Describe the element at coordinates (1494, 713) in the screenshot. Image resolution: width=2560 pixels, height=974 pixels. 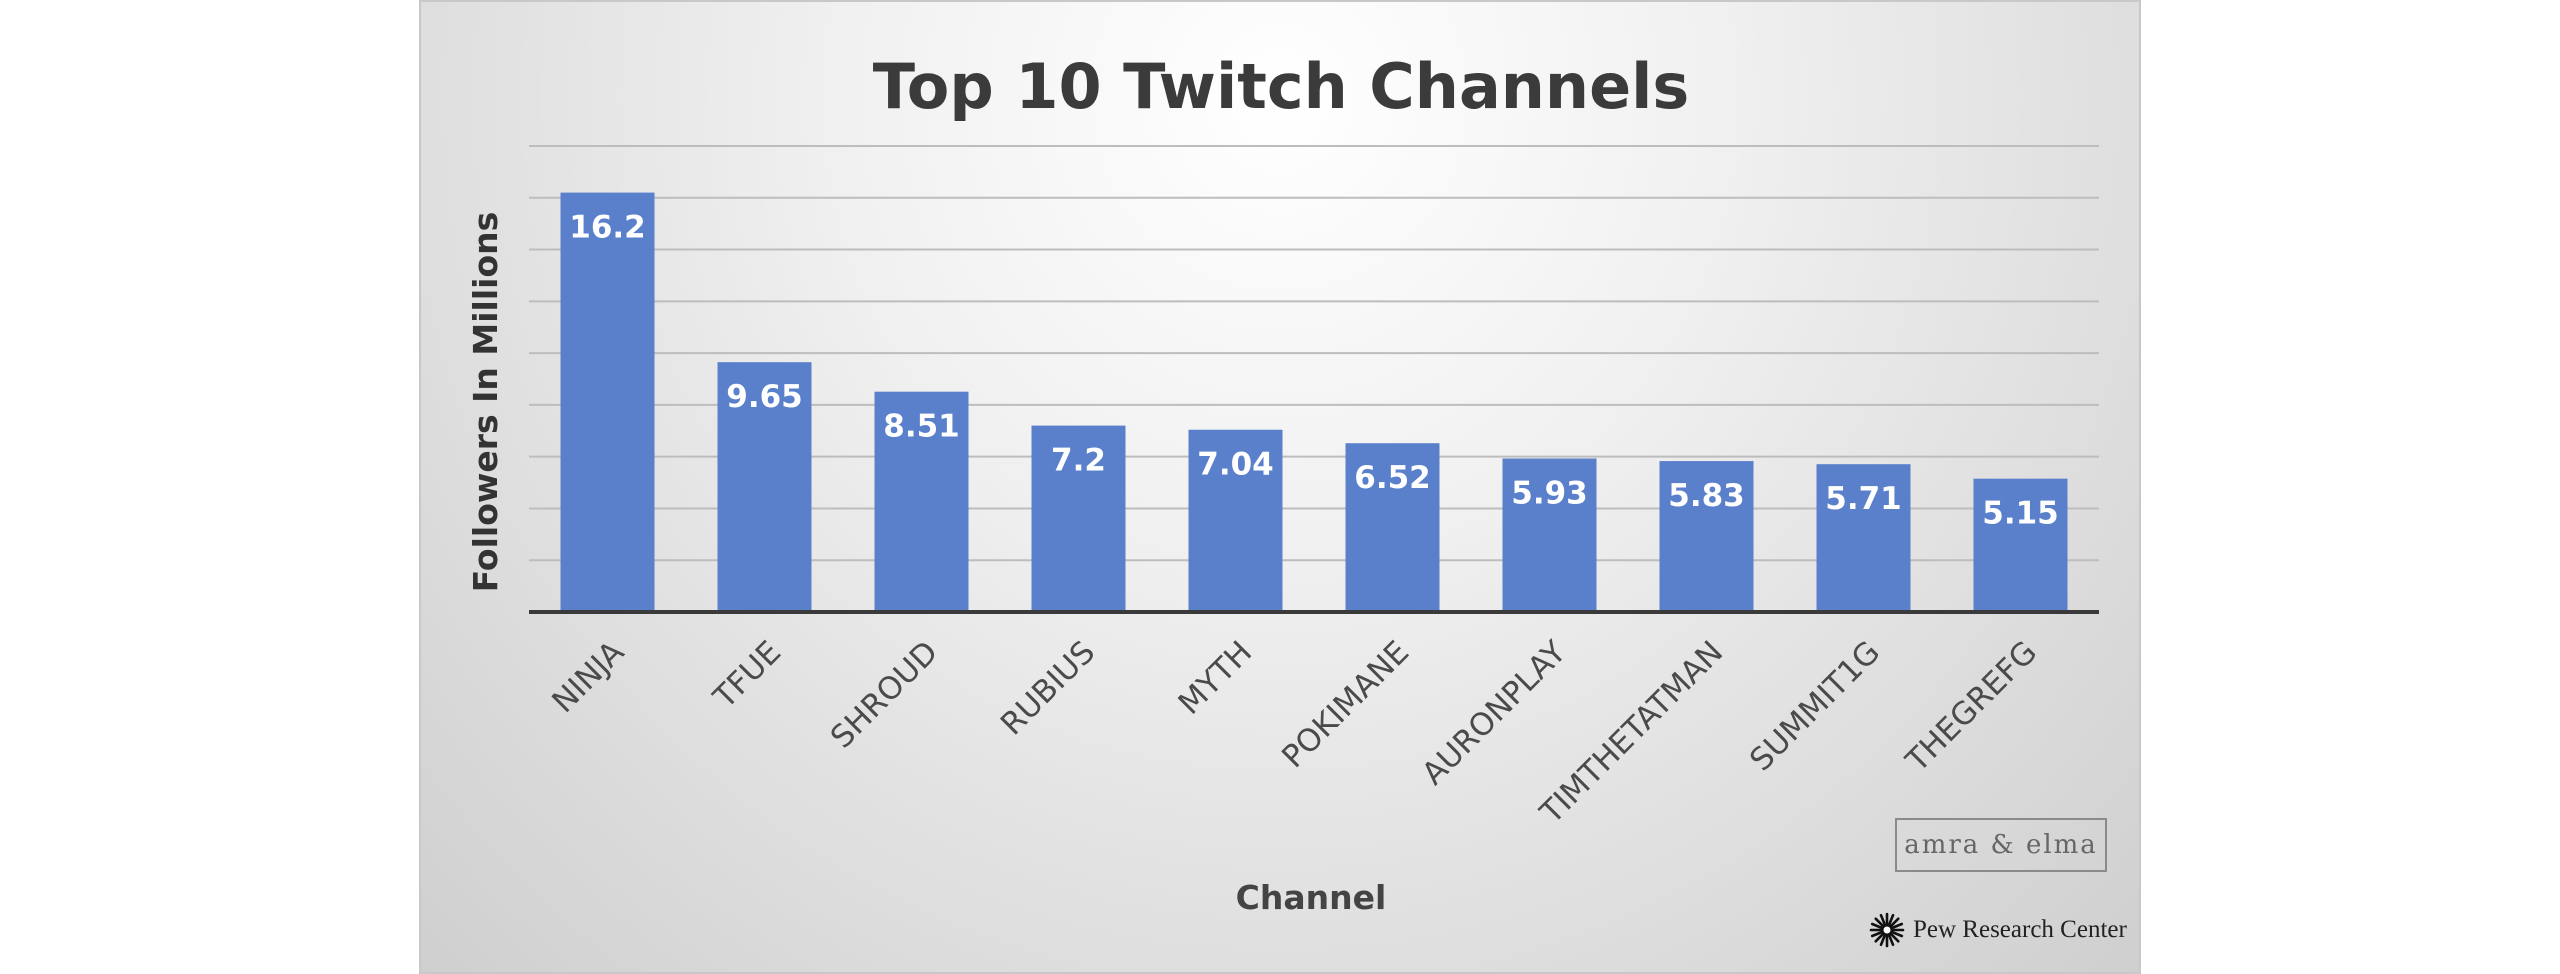
I see `x-tick-label: AURONPLAY` at that location.